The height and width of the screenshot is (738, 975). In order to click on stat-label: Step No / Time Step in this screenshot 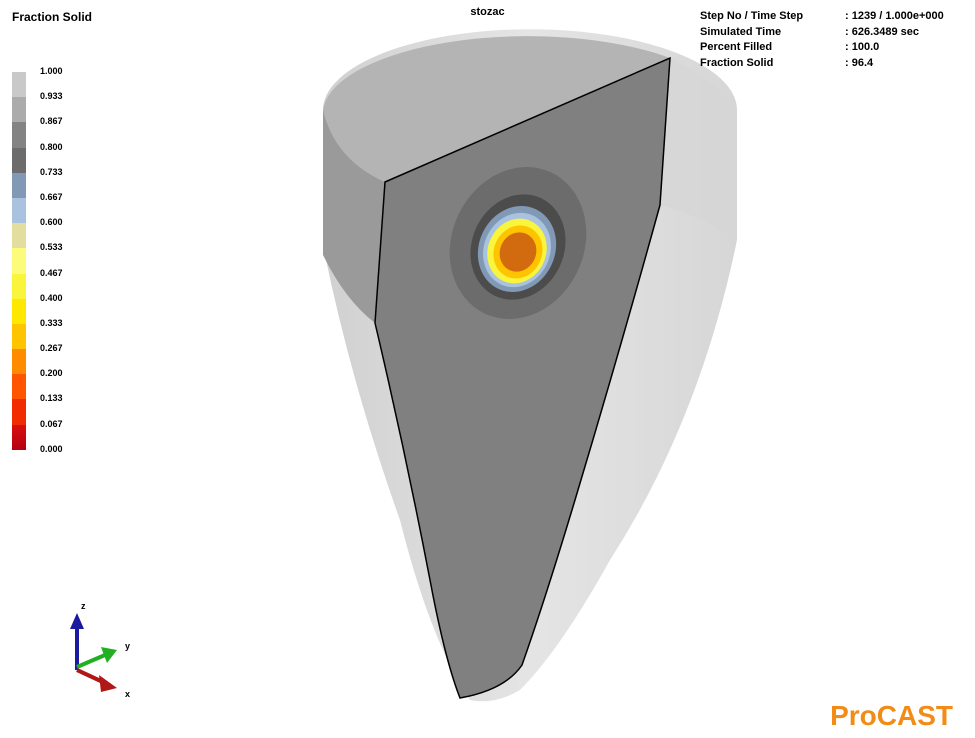, I will do `click(752, 16)`.